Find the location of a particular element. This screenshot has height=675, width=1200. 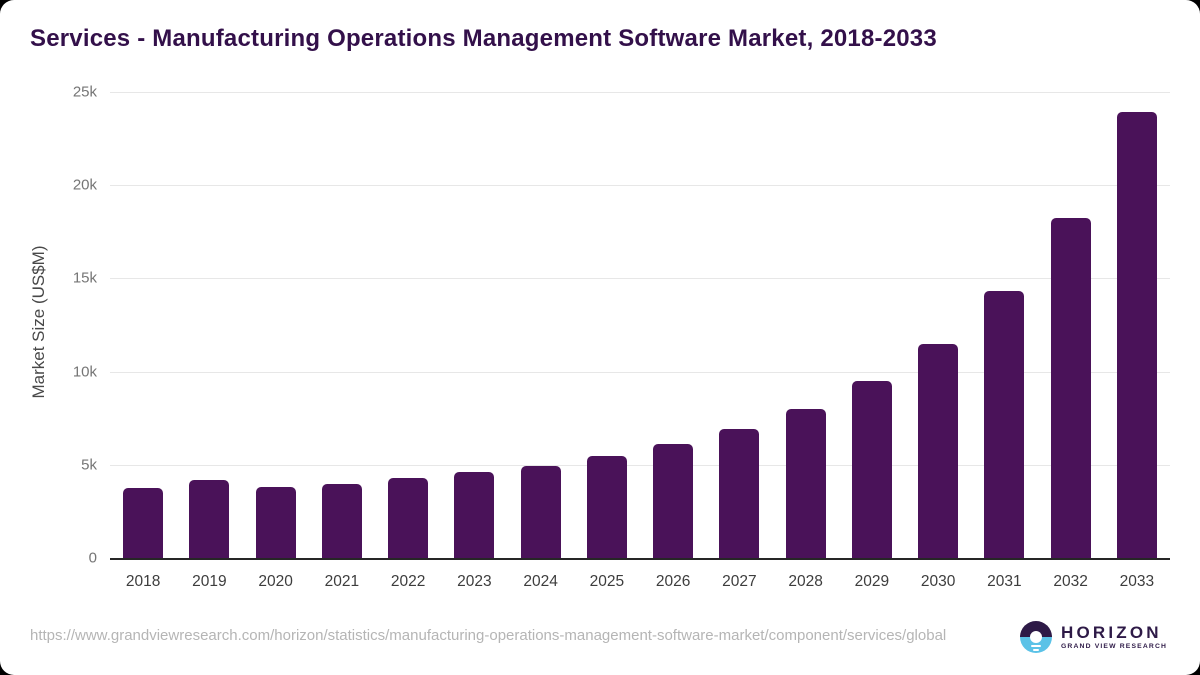

horizon-logo-icon is located at coordinates (1036, 637).